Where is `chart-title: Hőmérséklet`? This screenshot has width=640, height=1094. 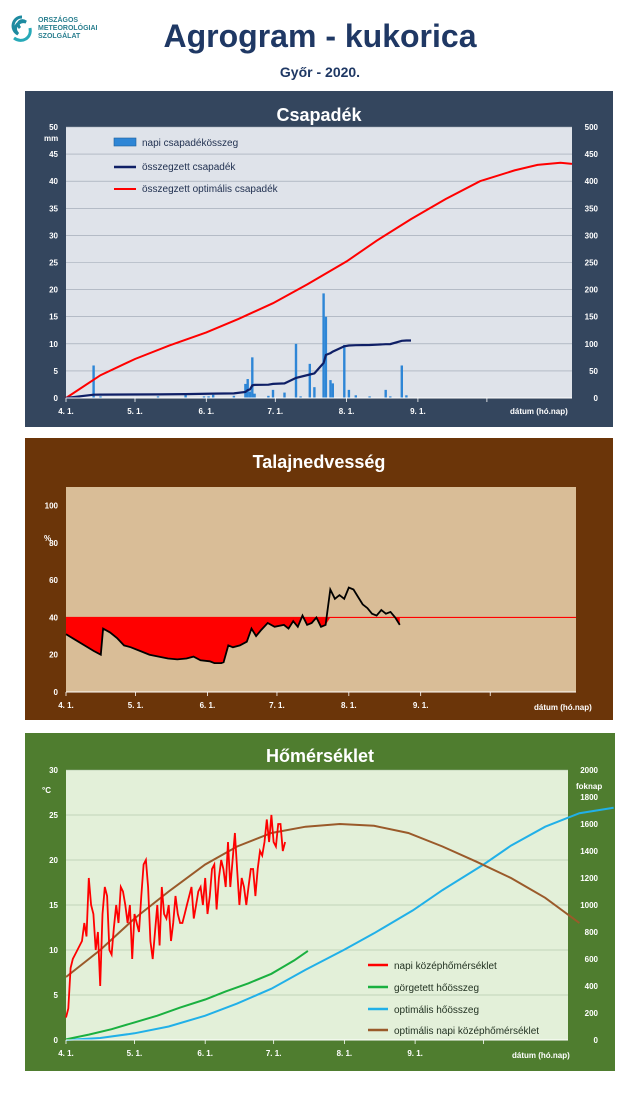
chart-title: Hőmérséklet is located at coordinates (320, 756).